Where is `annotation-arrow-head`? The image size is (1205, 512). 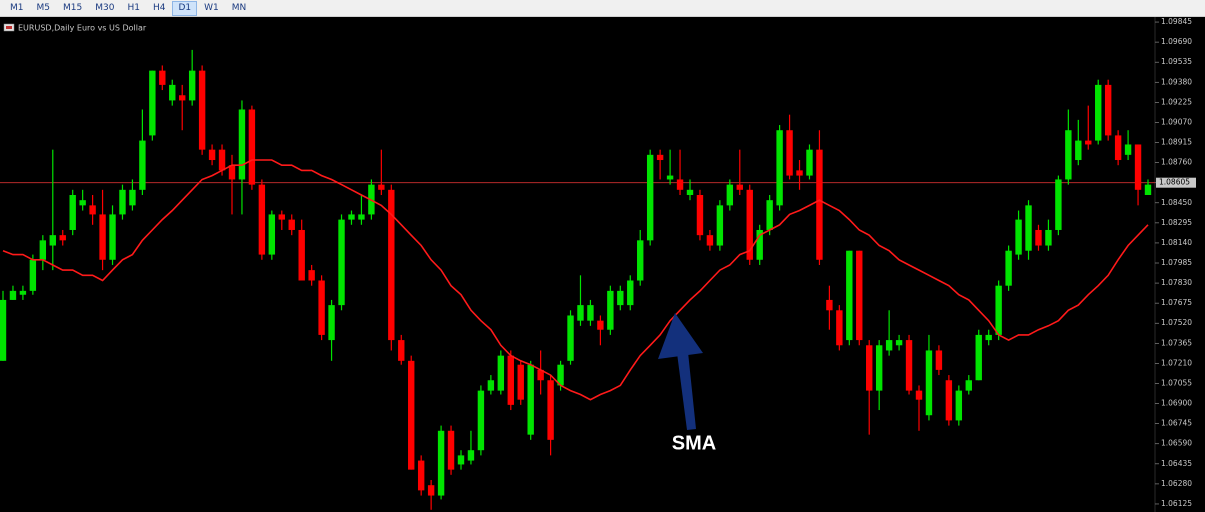 annotation-arrow-head is located at coordinates (680, 336).